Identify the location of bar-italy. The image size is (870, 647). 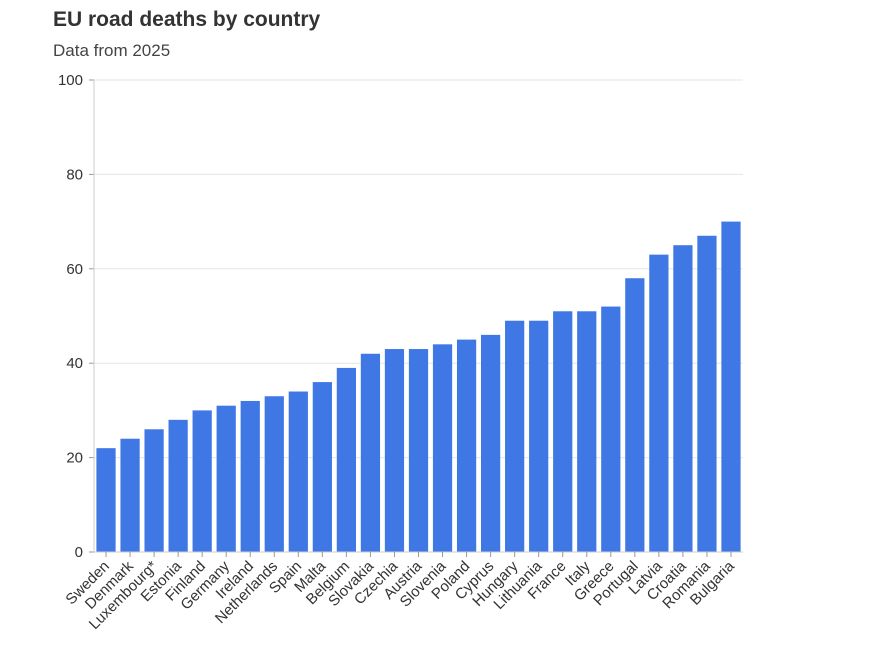
(587, 431).